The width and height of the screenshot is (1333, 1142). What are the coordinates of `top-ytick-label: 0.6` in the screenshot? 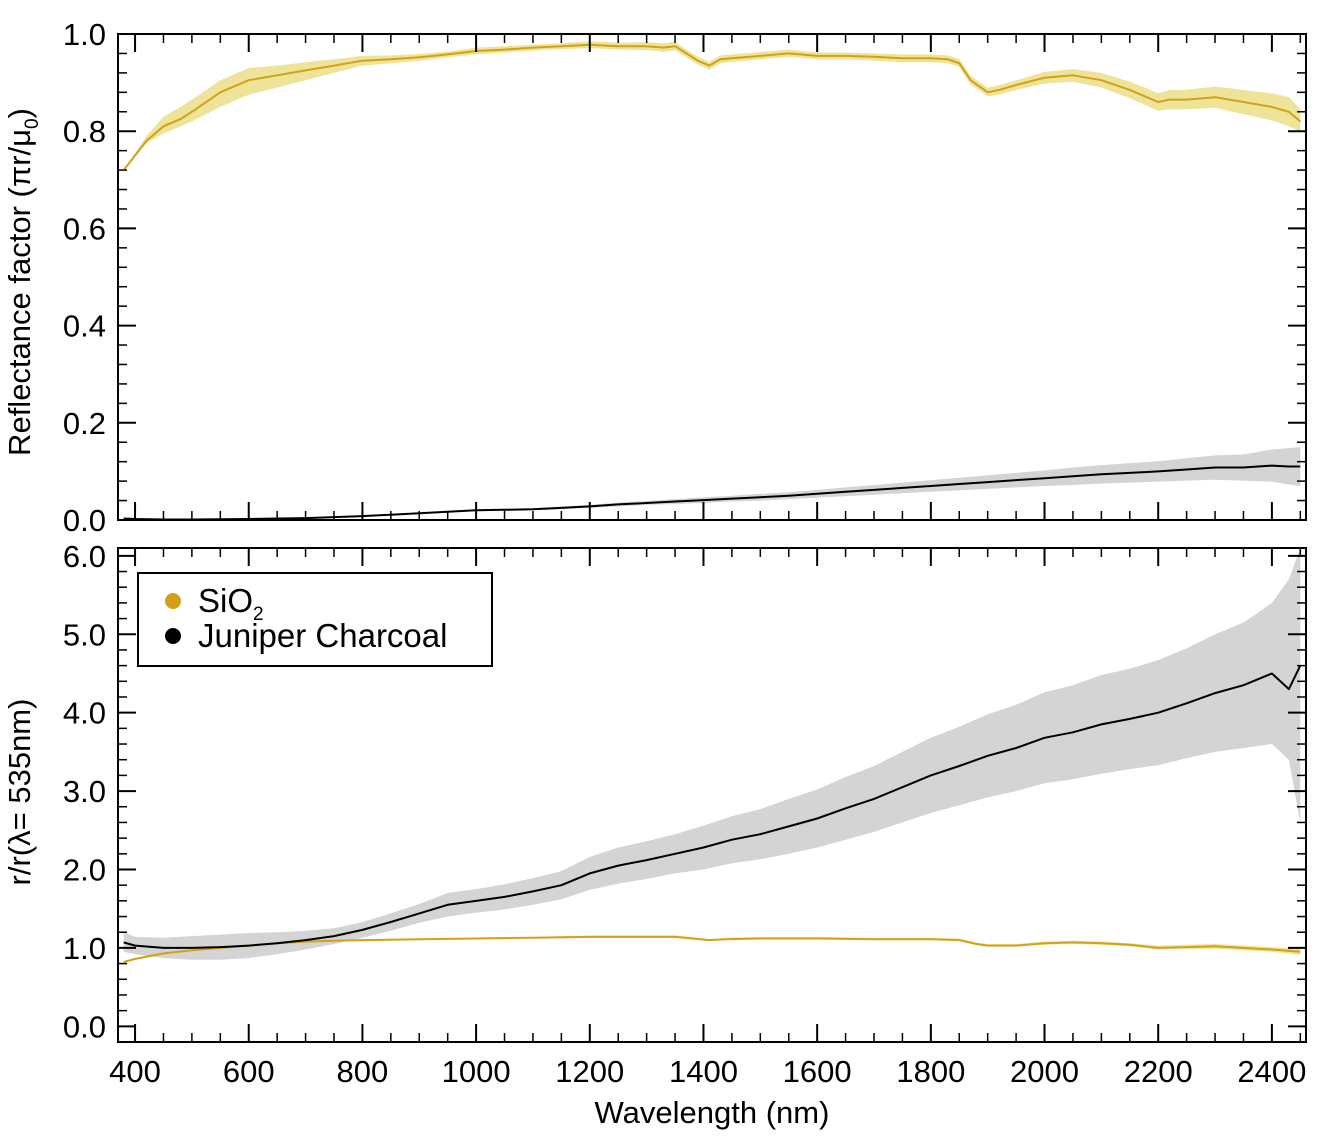 It's located at (84, 228).